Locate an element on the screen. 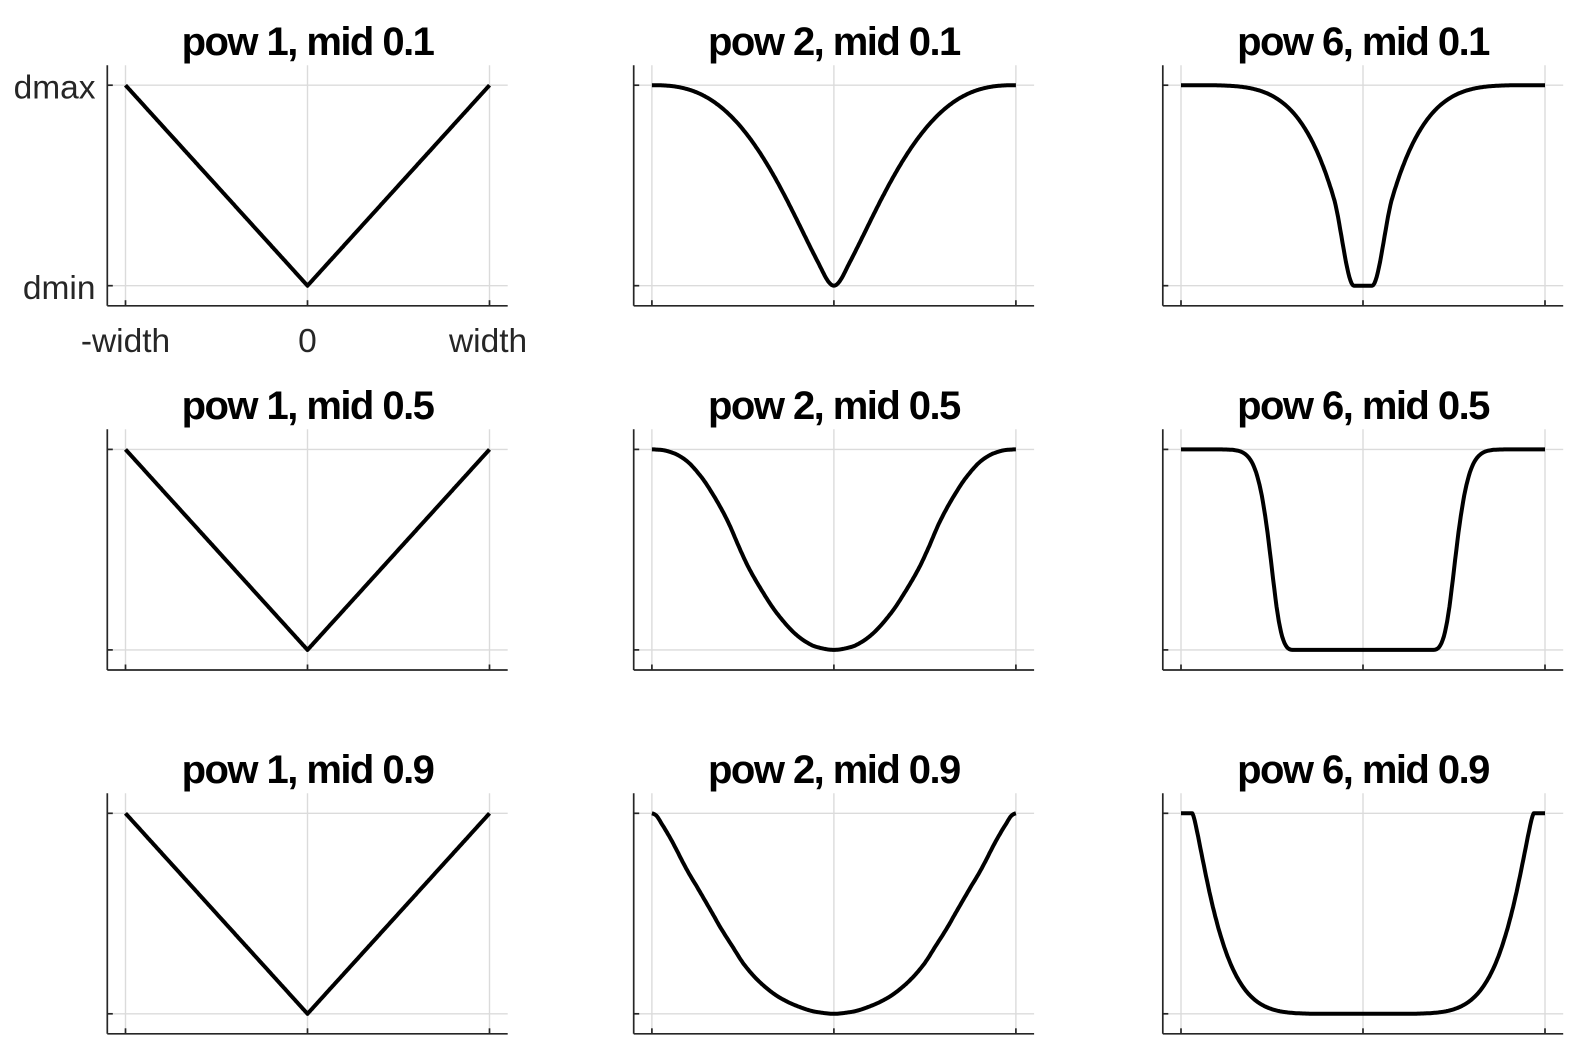 The height and width of the screenshot is (1052, 1580). svg-text: pow 6, mid 0.1 is located at coordinates (1363, 42).